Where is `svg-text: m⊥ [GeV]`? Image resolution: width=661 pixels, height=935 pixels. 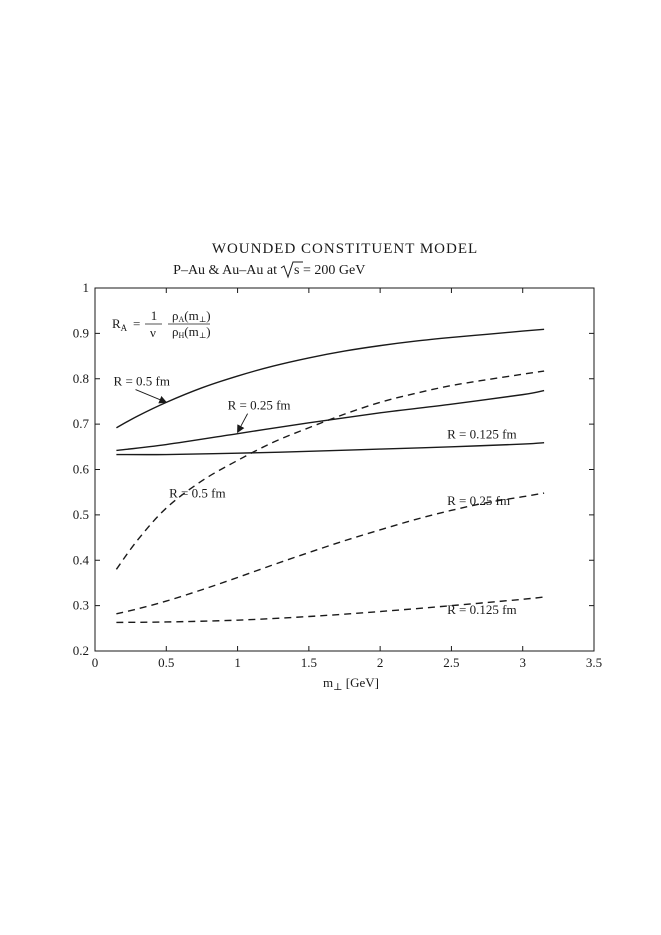 svg-text: m⊥ [GeV] is located at coordinates (351, 684).